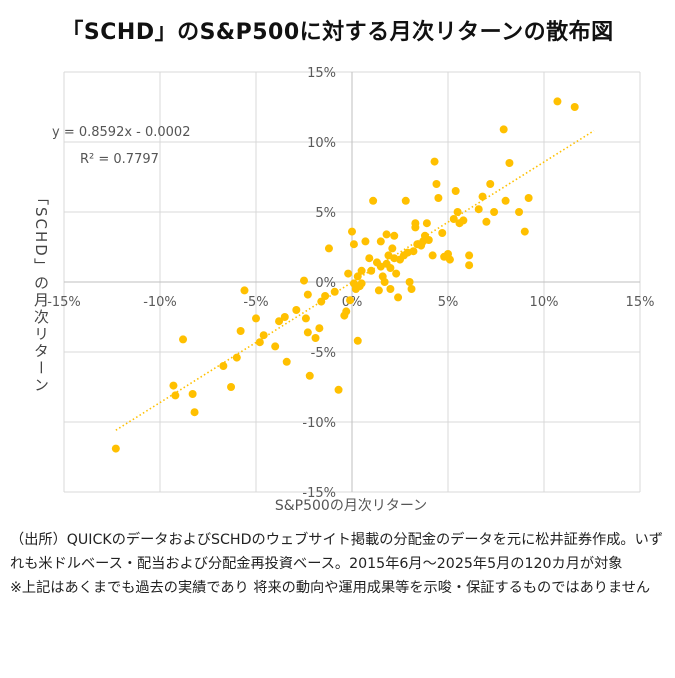 This screenshot has width=675, height=678. Describe the element at coordinates (119, 159) in the screenshot. I see `r-squared-label: R² = 0.7797` at that location.